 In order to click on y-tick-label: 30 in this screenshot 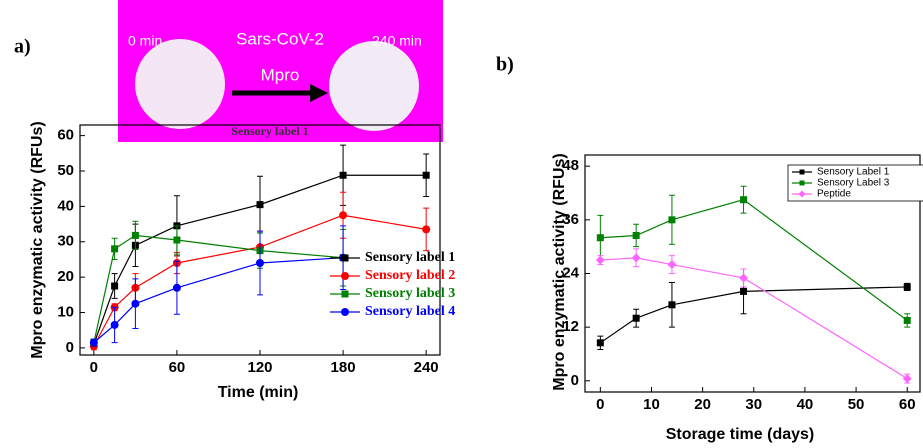, I will do `click(65, 241)`.